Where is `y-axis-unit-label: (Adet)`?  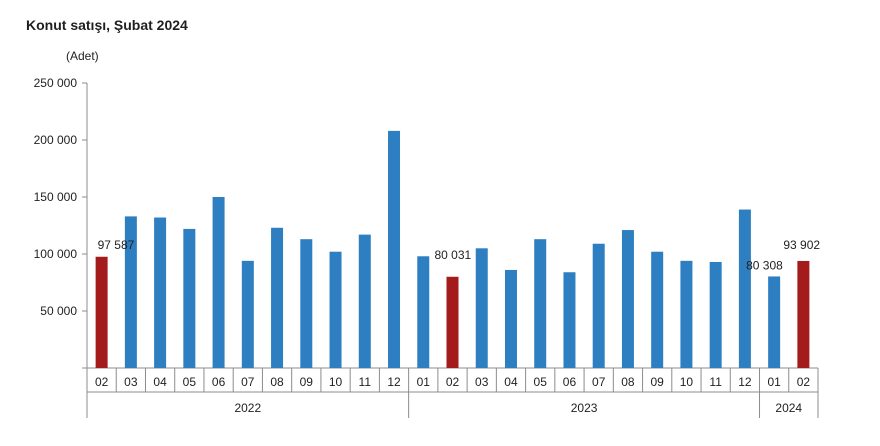 y-axis-unit-label: (Adet) is located at coordinates (82, 56).